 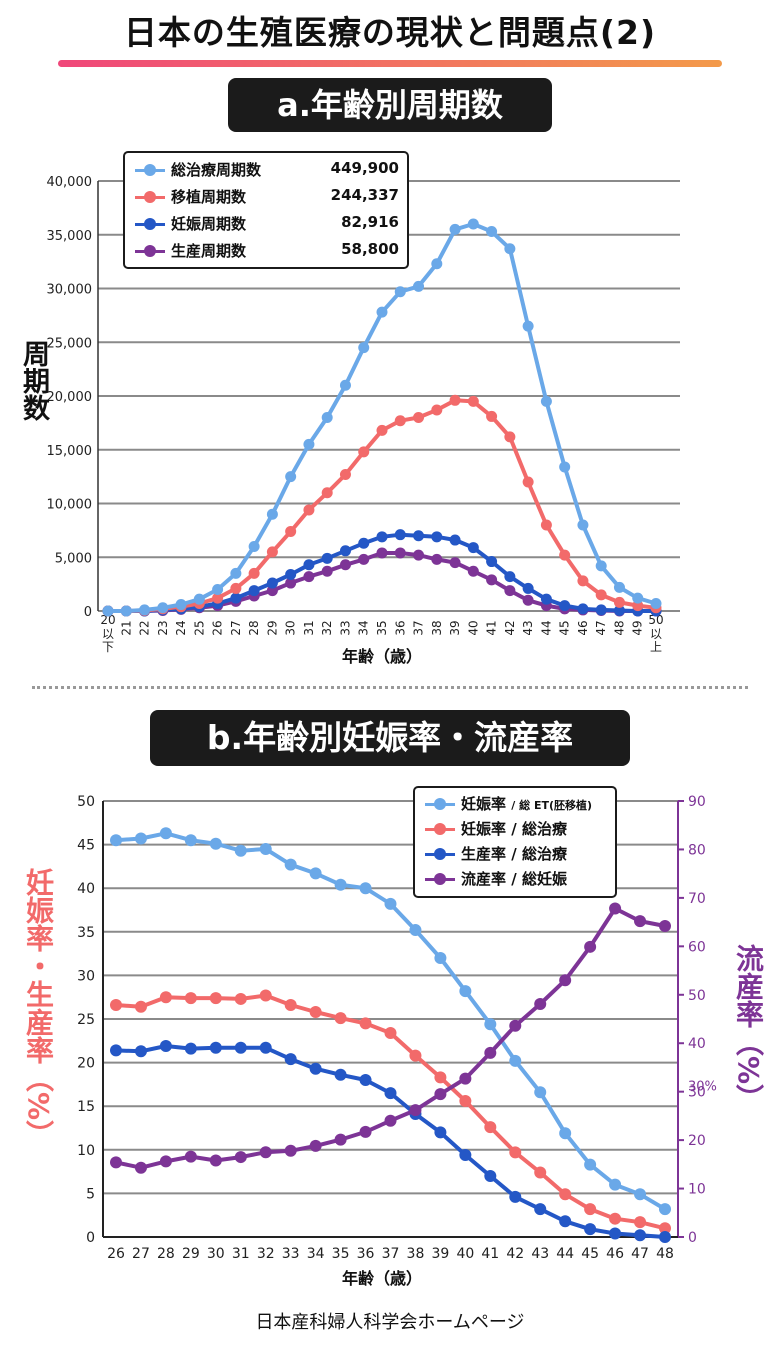 What do you see at coordinates (638, 627) in the screenshot?
I see `x-tick-label: 49` at bounding box center [638, 627].